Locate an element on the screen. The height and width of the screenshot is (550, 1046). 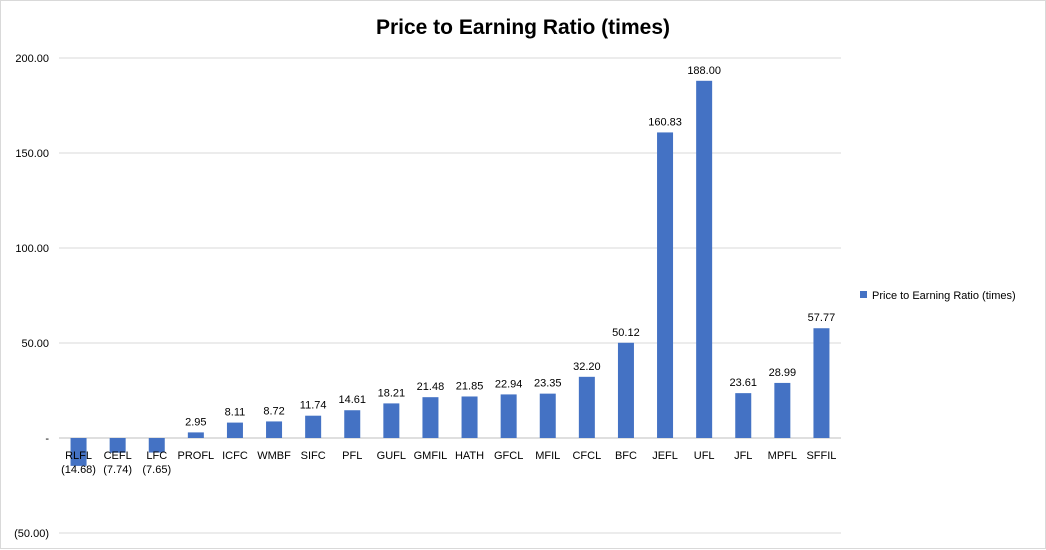
data-label: 50.12 is located at coordinates (626, 333).